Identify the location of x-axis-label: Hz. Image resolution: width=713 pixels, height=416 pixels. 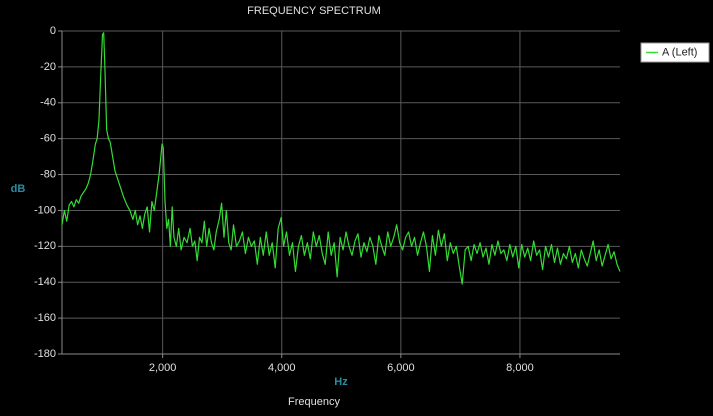
(341, 382).